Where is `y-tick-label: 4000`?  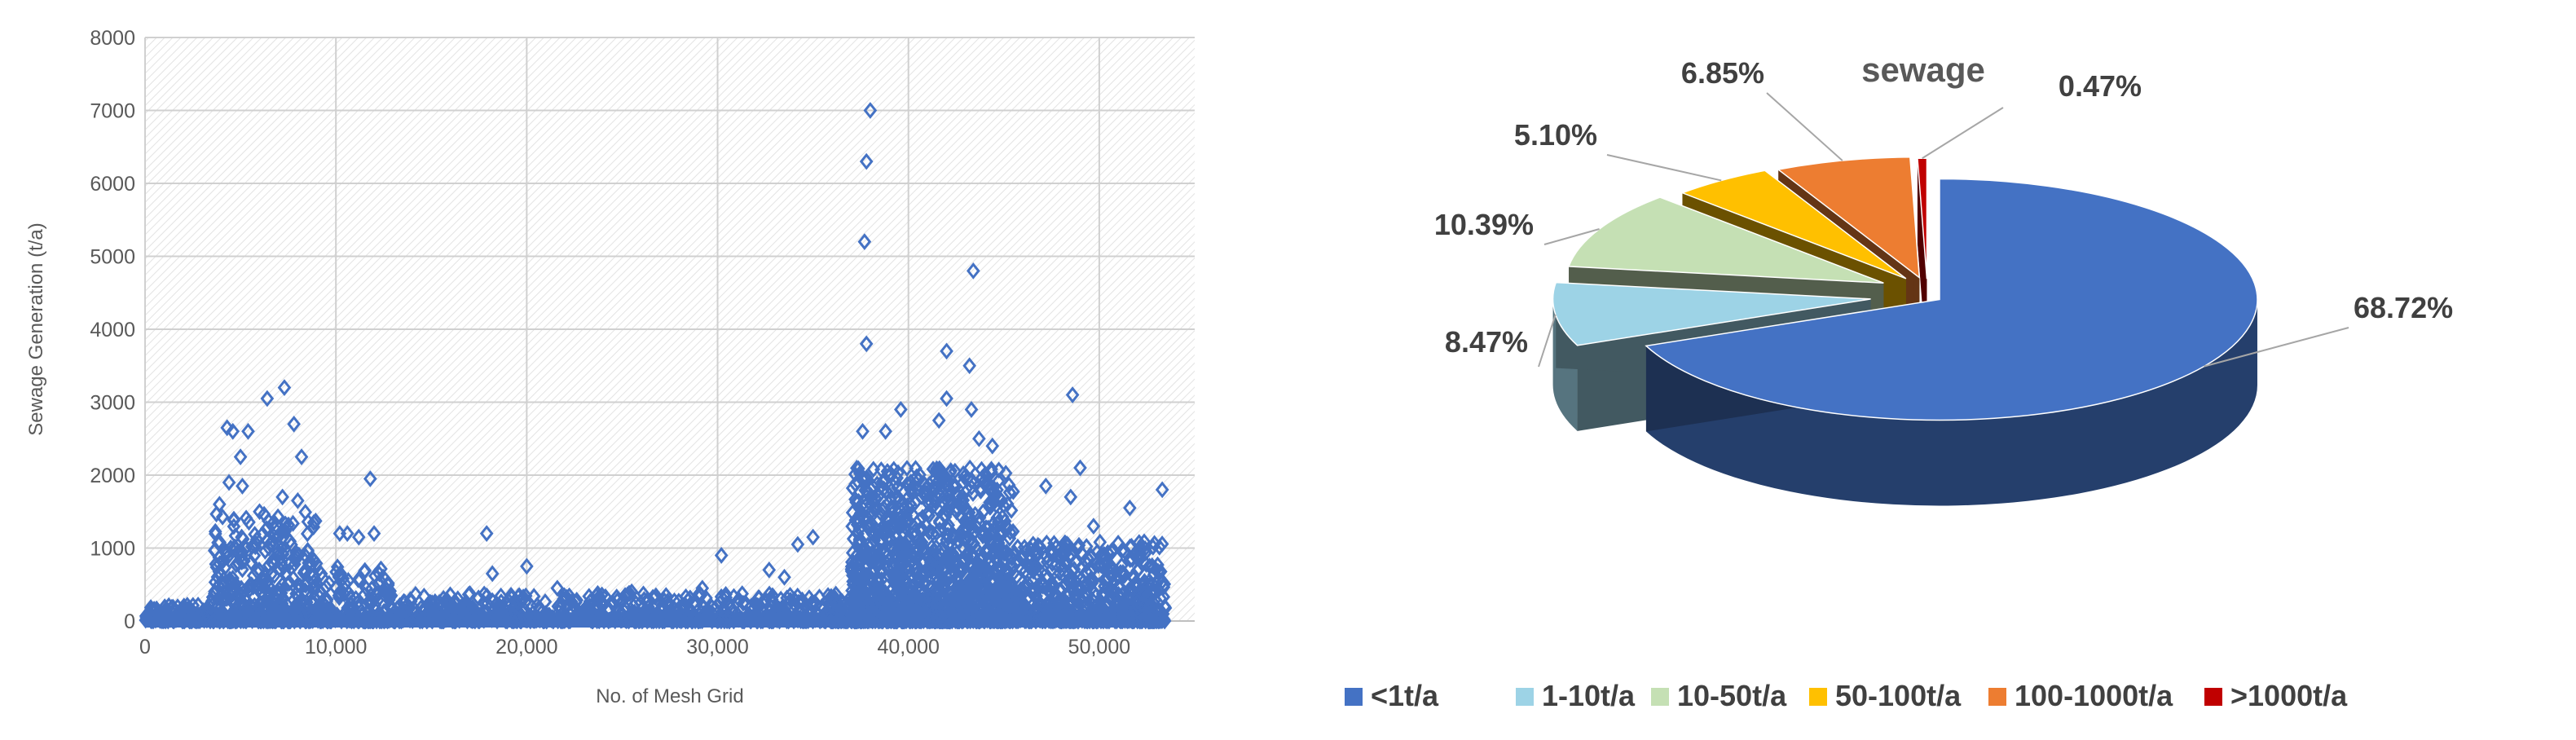 y-tick-label: 4000 is located at coordinates (112, 330).